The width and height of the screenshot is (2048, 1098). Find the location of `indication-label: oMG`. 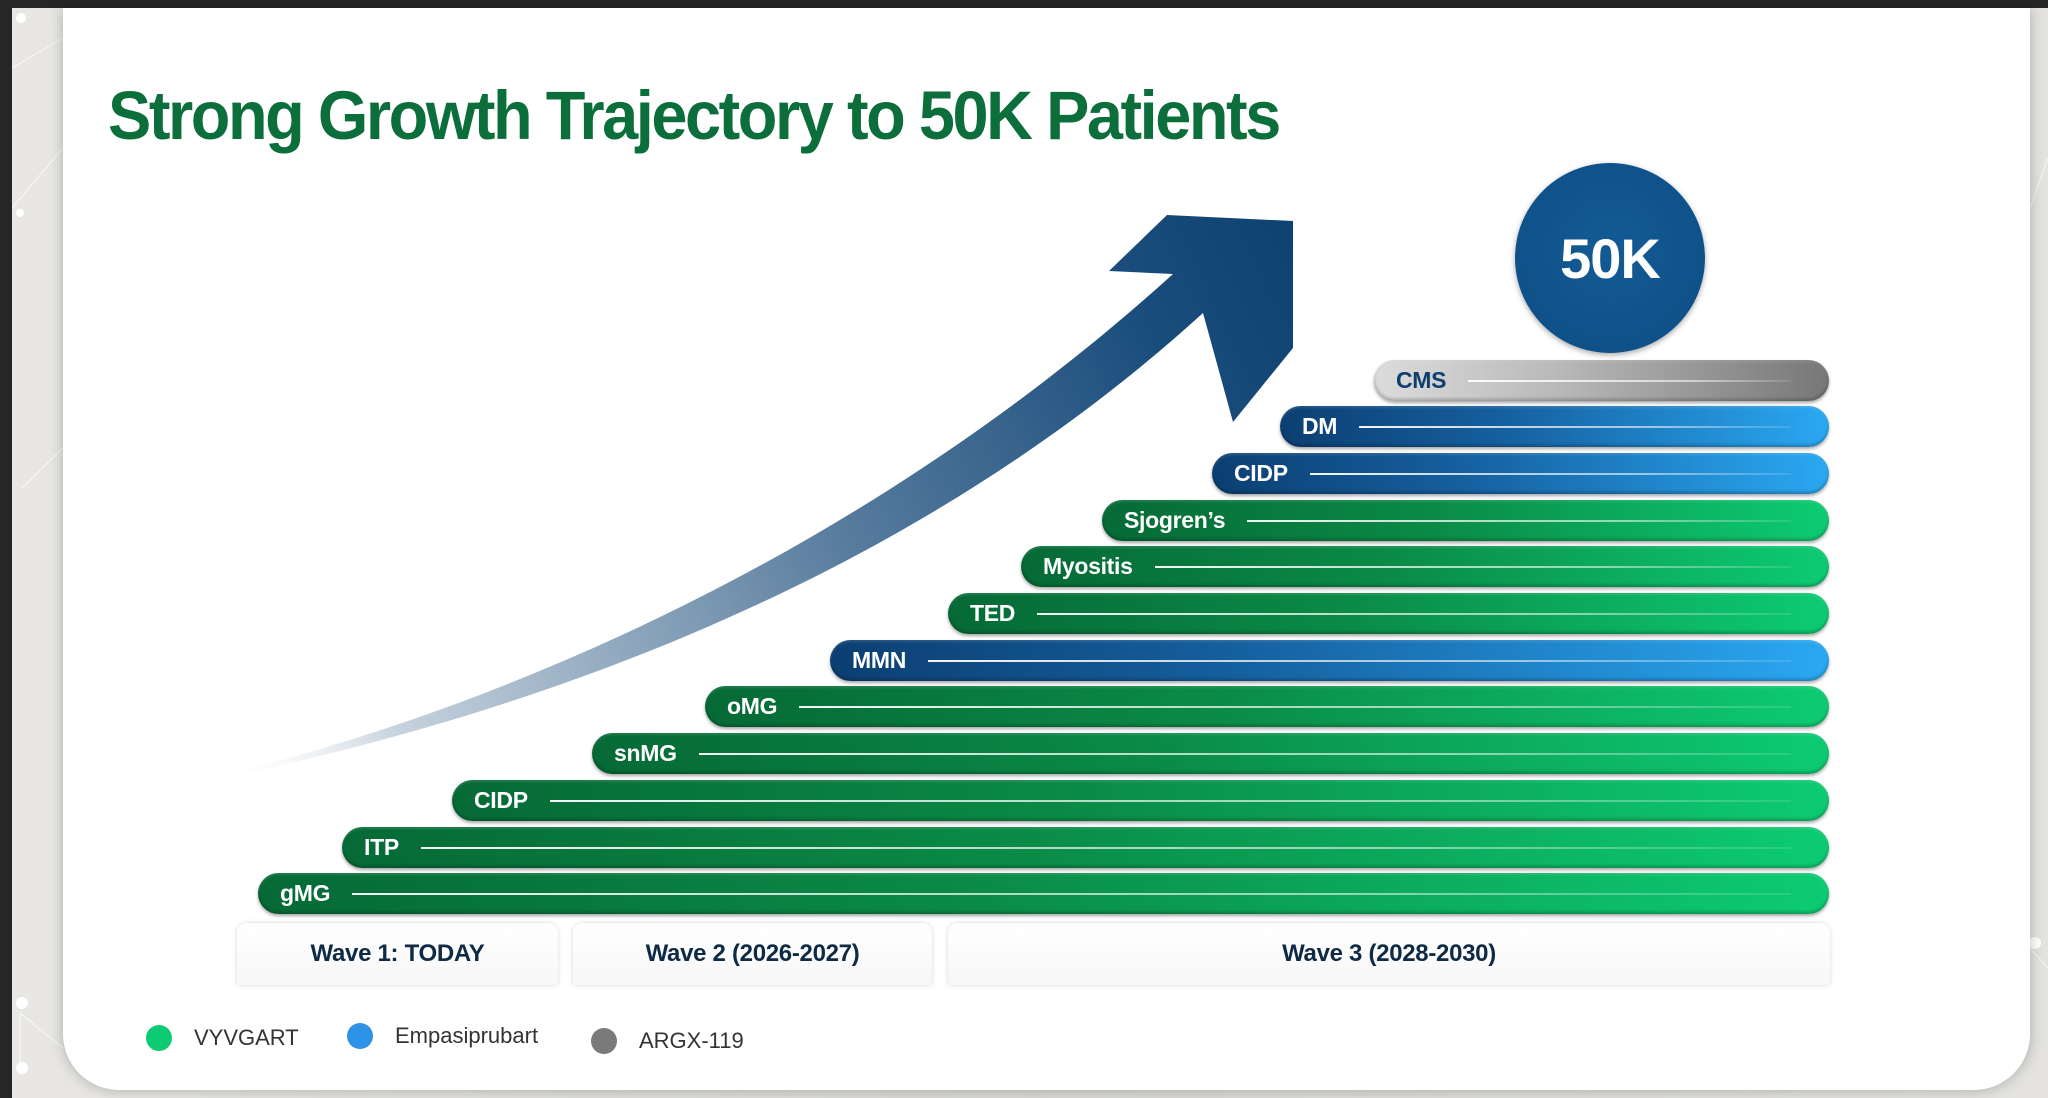

indication-label: oMG is located at coordinates (752, 706).